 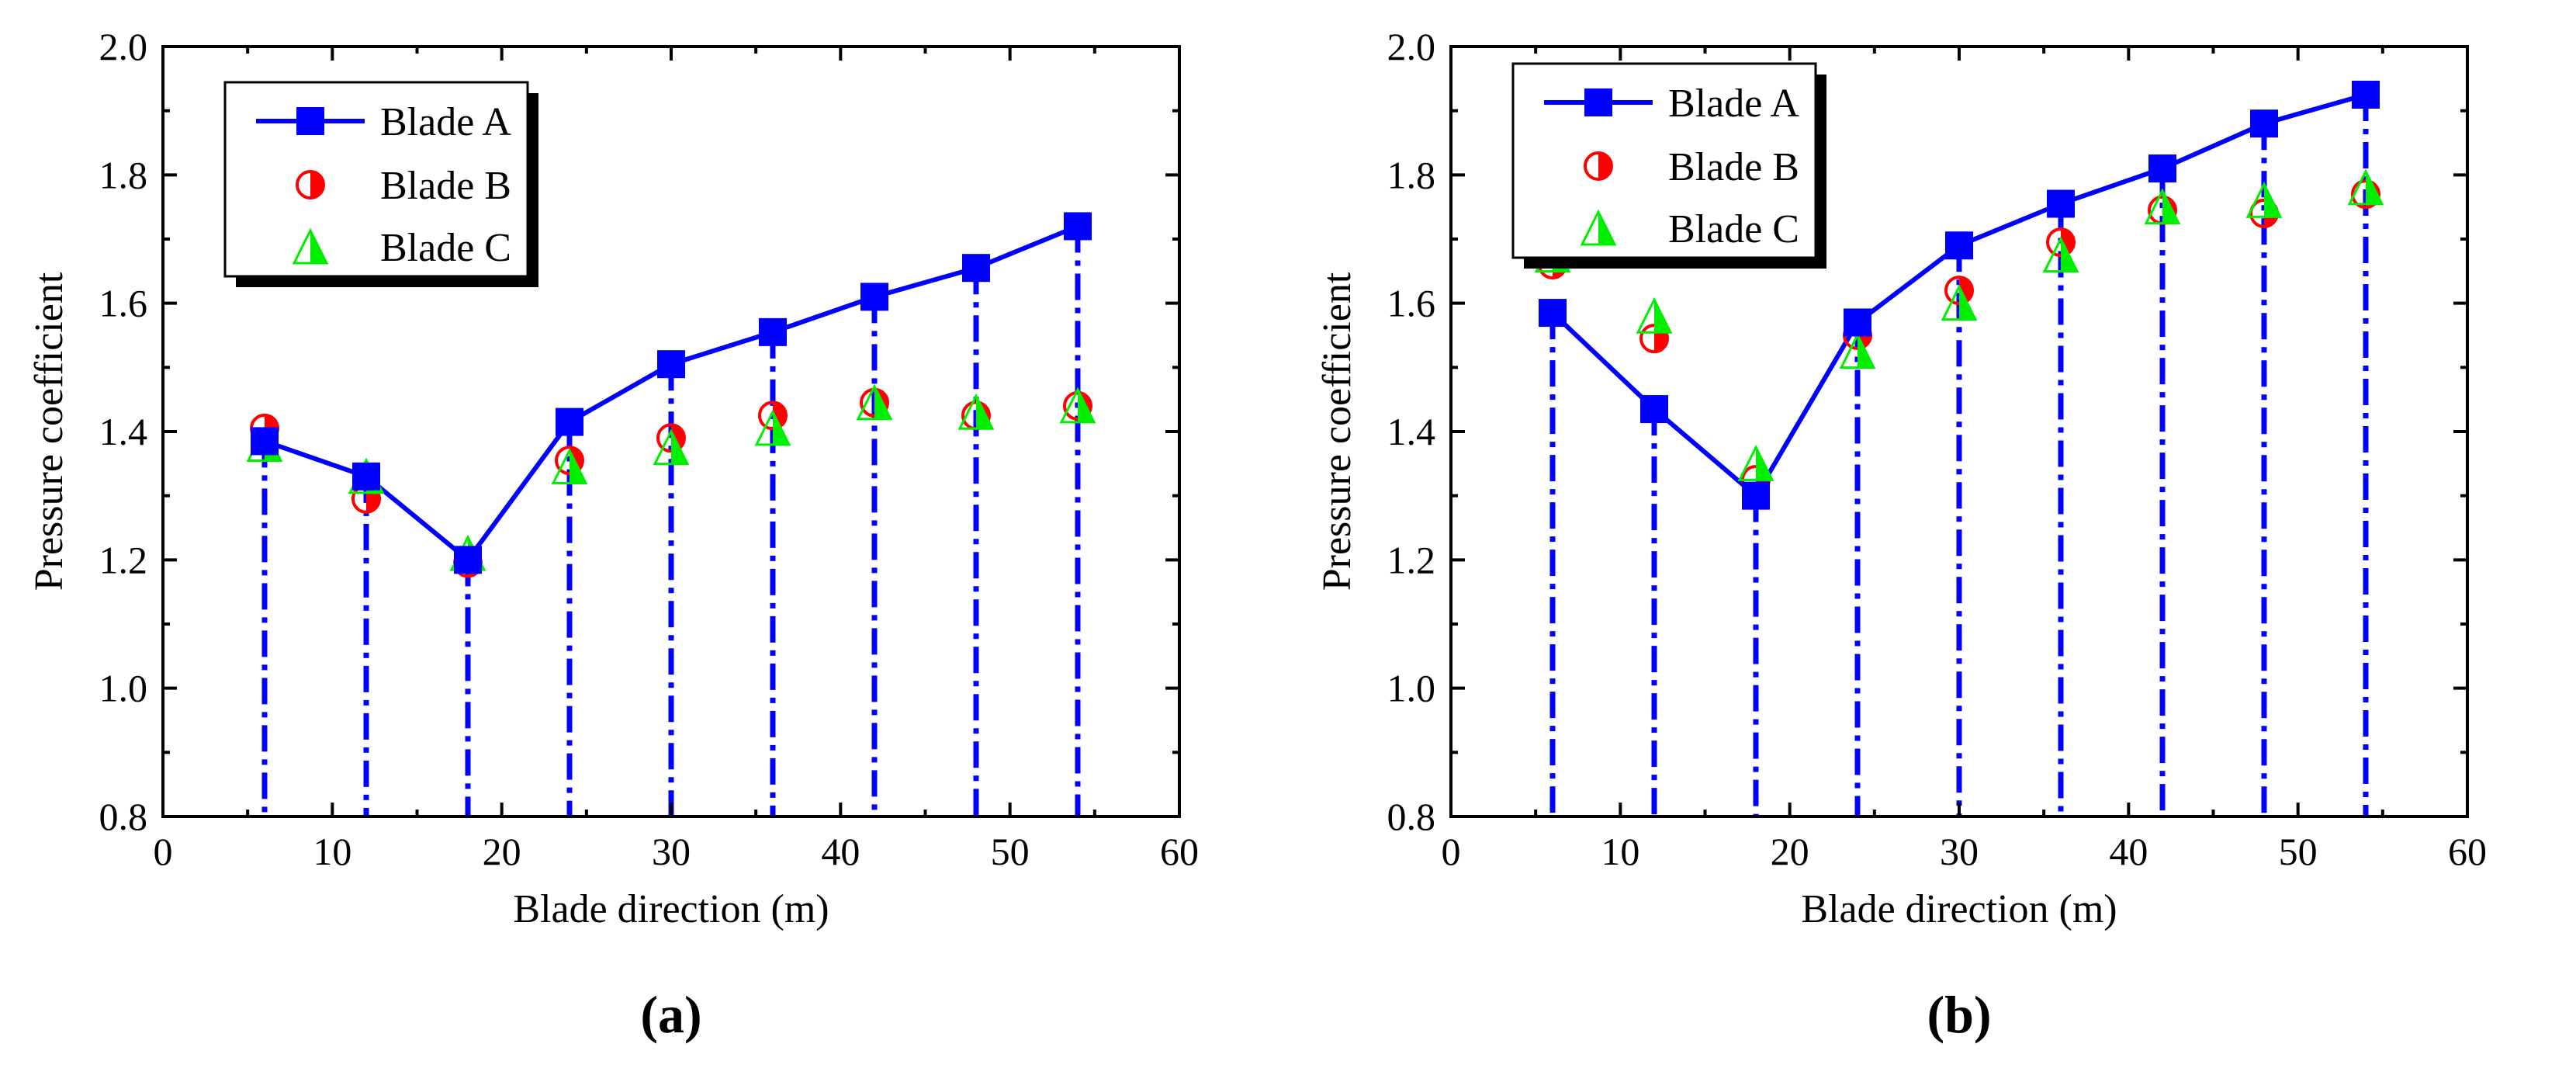 What do you see at coordinates (670, 1015) in the screenshot?
I see `panel-label: (a)` at bounding box center [670, 1015].